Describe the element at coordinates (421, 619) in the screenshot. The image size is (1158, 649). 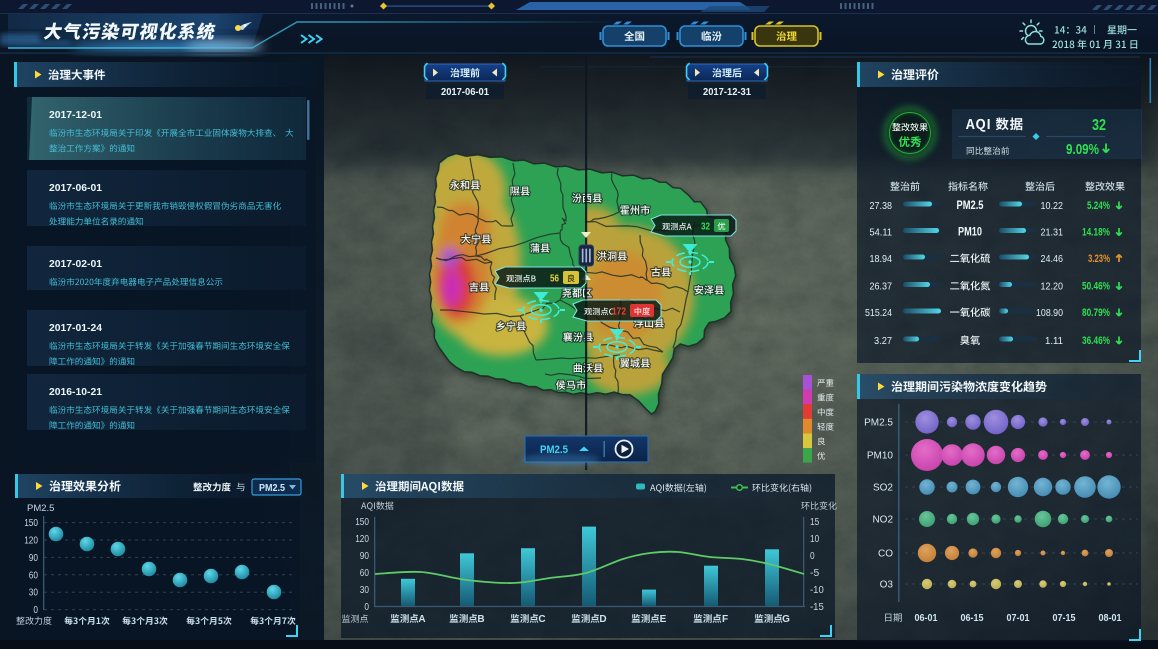
I see `svg-text: A` at that location.